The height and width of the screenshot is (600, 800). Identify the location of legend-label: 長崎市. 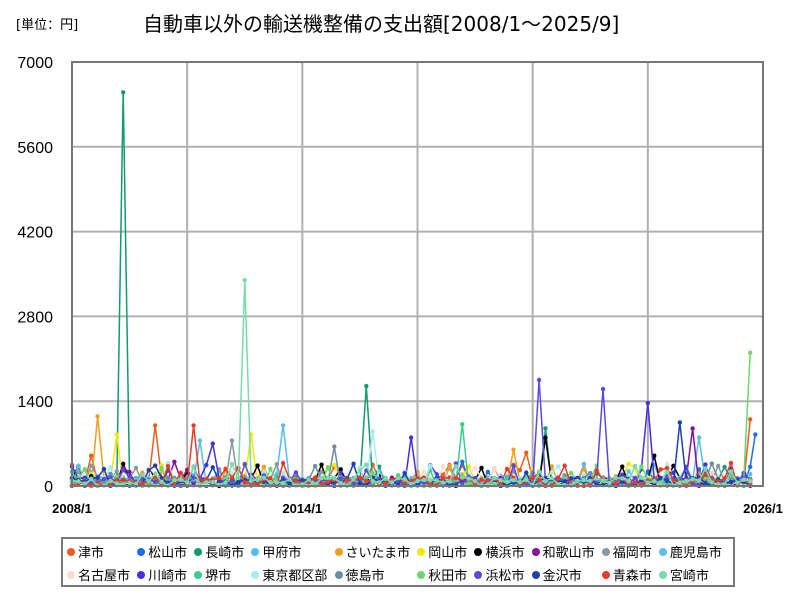
(225, 553).